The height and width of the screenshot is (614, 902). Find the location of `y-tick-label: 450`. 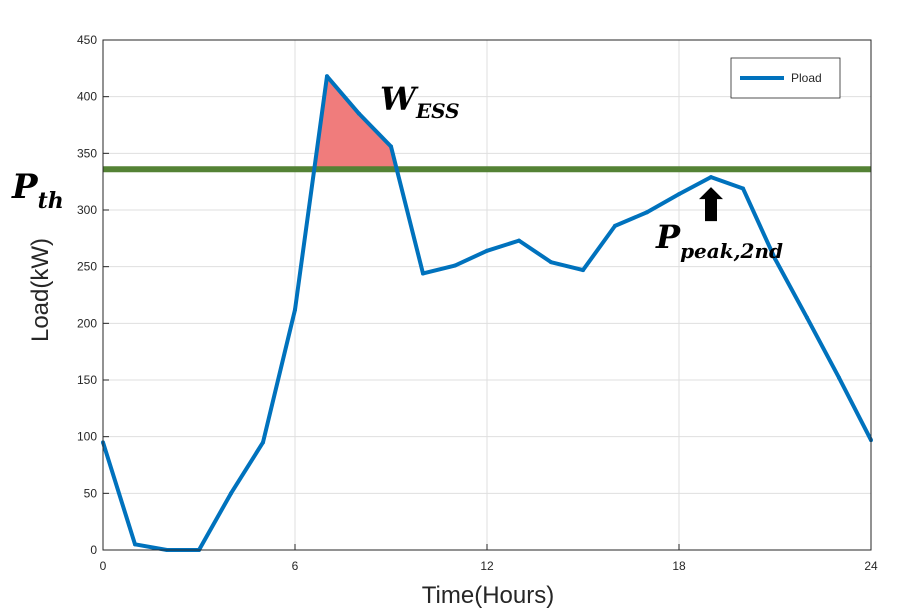

y-tick-label: 450 is located at coordinates (87, 40).